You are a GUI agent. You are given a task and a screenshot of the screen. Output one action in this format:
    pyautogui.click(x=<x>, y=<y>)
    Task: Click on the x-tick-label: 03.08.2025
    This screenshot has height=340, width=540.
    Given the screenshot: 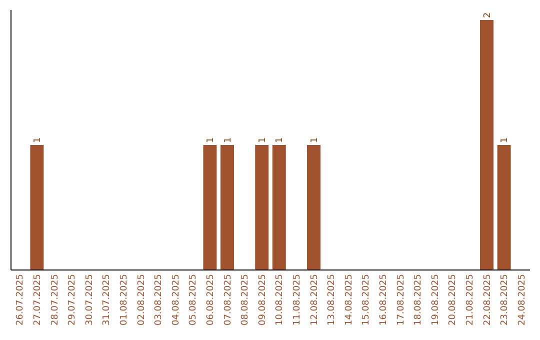 What is the action you would take?
    pyautogui.click(x=159, y=300)
    